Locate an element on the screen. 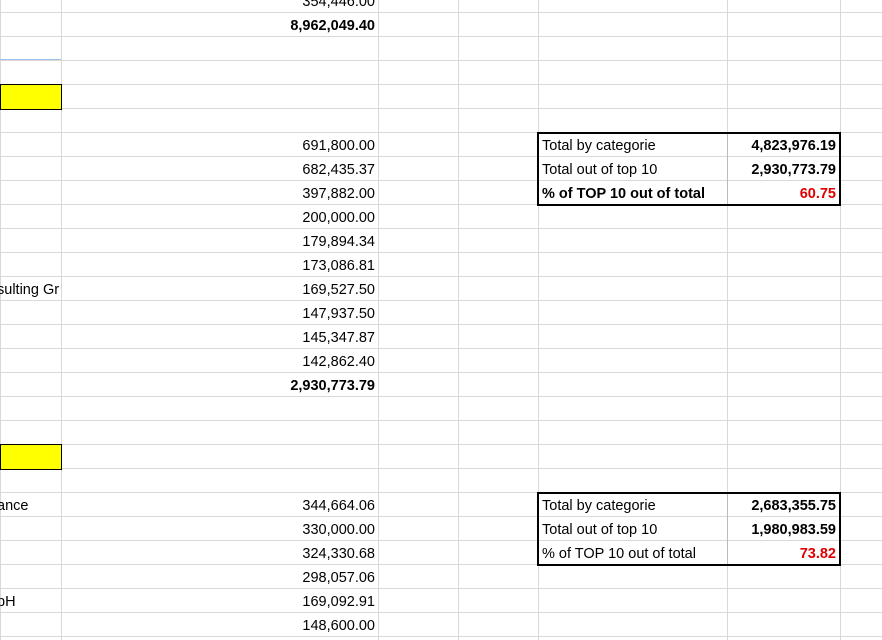 The height and width of the screenshot is (640, 882). amount-cell: 682,435.37 is located at coordinates (338, 170).